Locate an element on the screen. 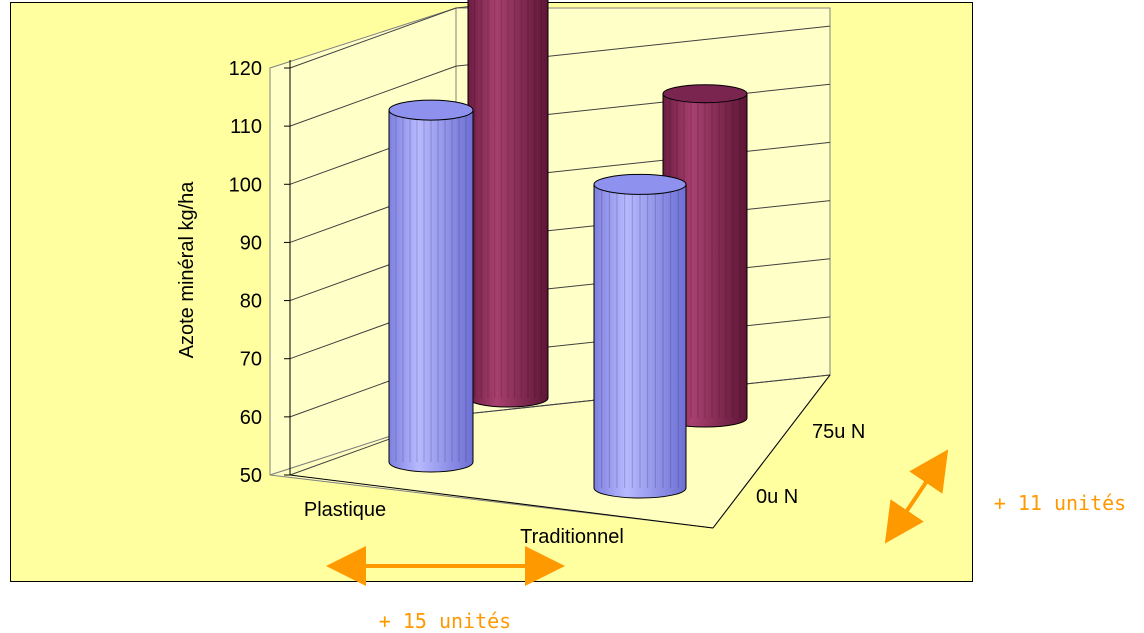 This screenshot has height=633, width=1144. category-label-traditionnel: Traditionnel is located at coordinates (572, 537).